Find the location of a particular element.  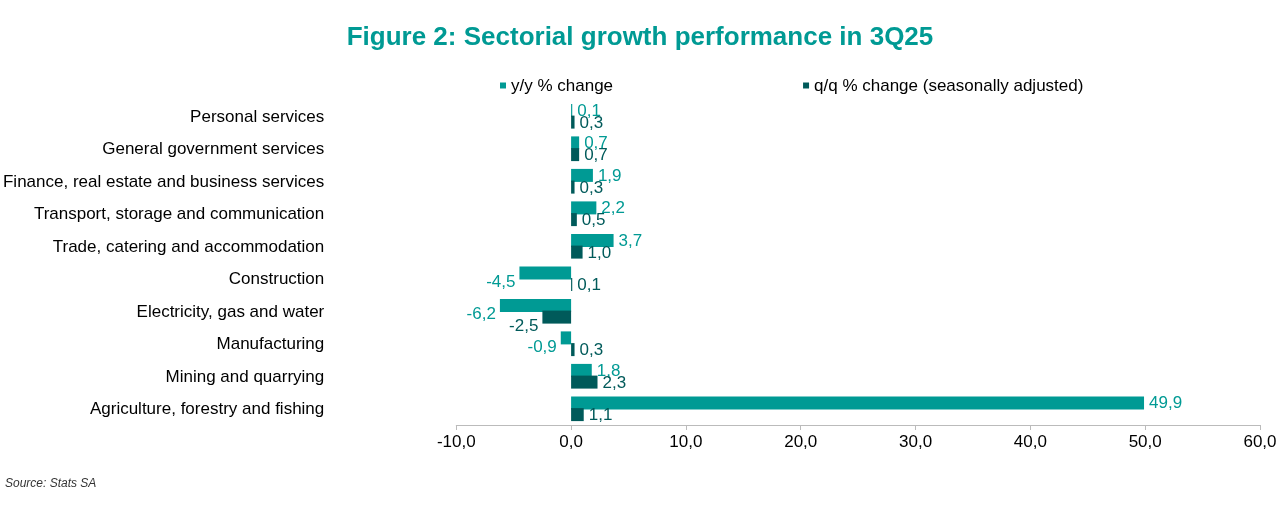

data-label: 2,2 is located at coordinates (613, 208).